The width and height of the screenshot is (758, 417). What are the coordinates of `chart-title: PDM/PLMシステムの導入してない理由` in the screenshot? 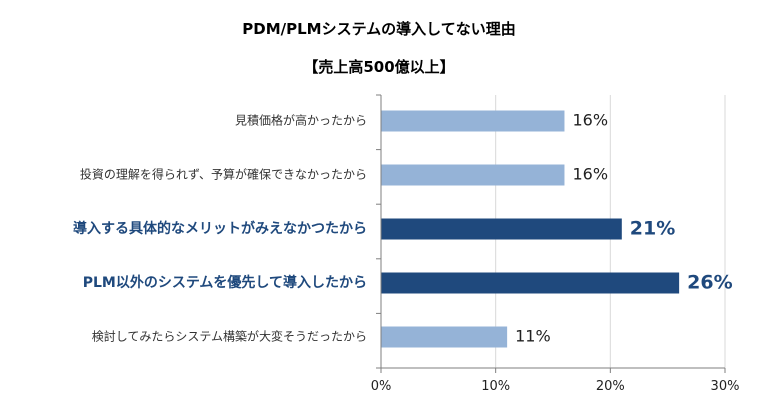 It's located at (379, 29).